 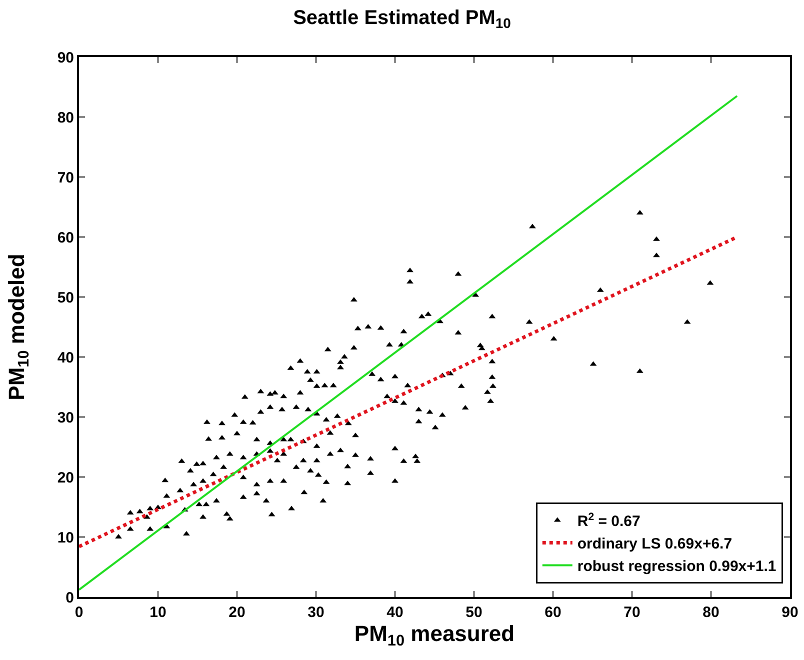 I want to click on x-tick-label: 60, so click(x=553, y=612).